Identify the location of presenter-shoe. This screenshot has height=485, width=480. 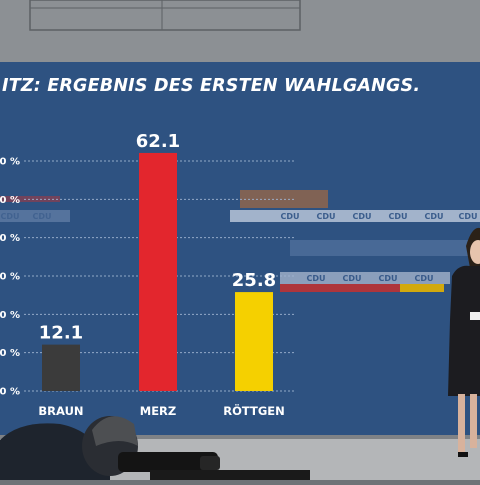
(463, 454).